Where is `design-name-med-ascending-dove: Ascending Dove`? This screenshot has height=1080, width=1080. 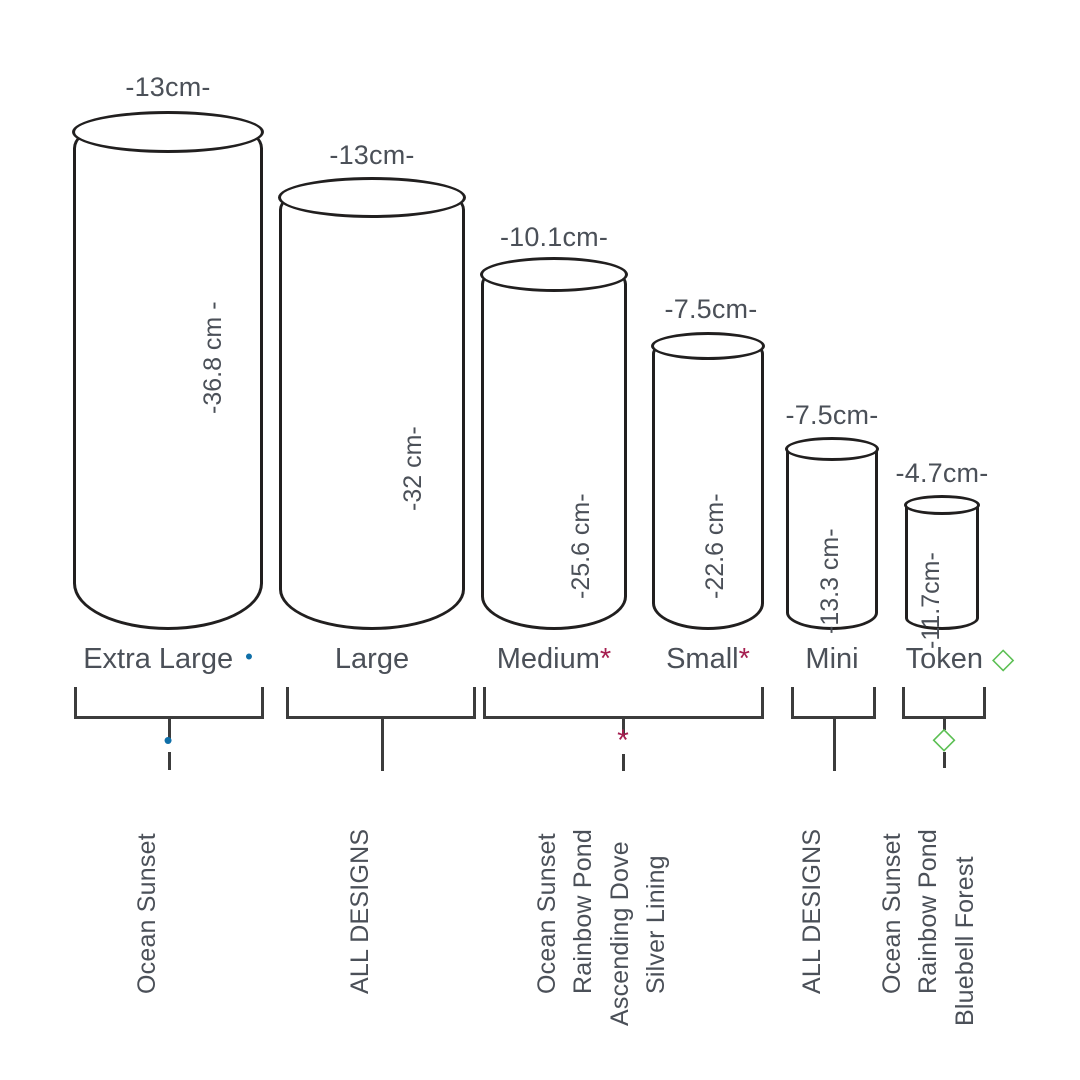 design-name-med-ascending-dove: Ascending Dove is located at coordinates (620, 933).